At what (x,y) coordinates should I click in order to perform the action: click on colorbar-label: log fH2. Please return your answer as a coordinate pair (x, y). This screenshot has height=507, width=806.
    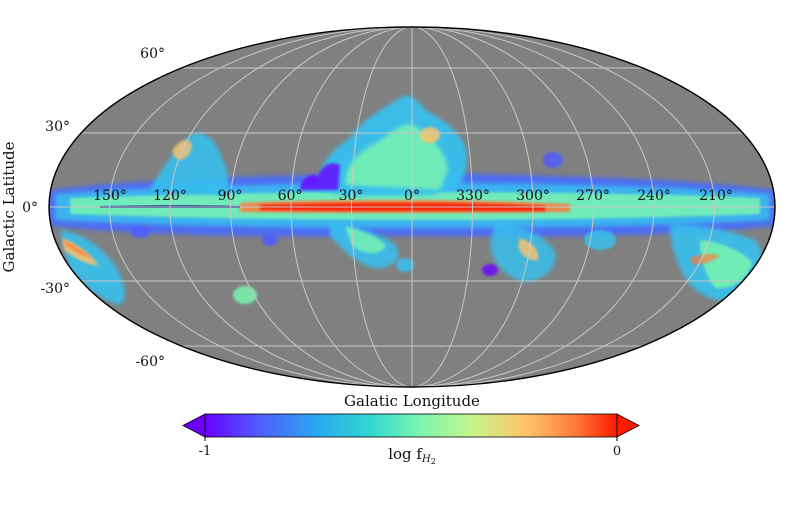
    Looking at the image, I should click on (412, 455).